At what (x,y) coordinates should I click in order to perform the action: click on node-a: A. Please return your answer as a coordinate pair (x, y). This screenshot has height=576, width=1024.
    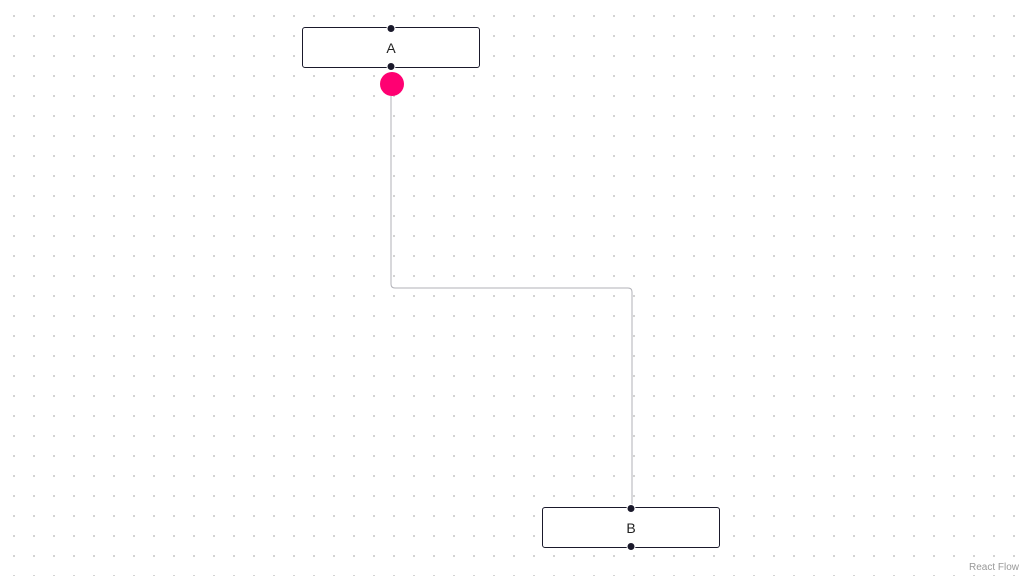
    Looking at the image, I should click on (391, 47).